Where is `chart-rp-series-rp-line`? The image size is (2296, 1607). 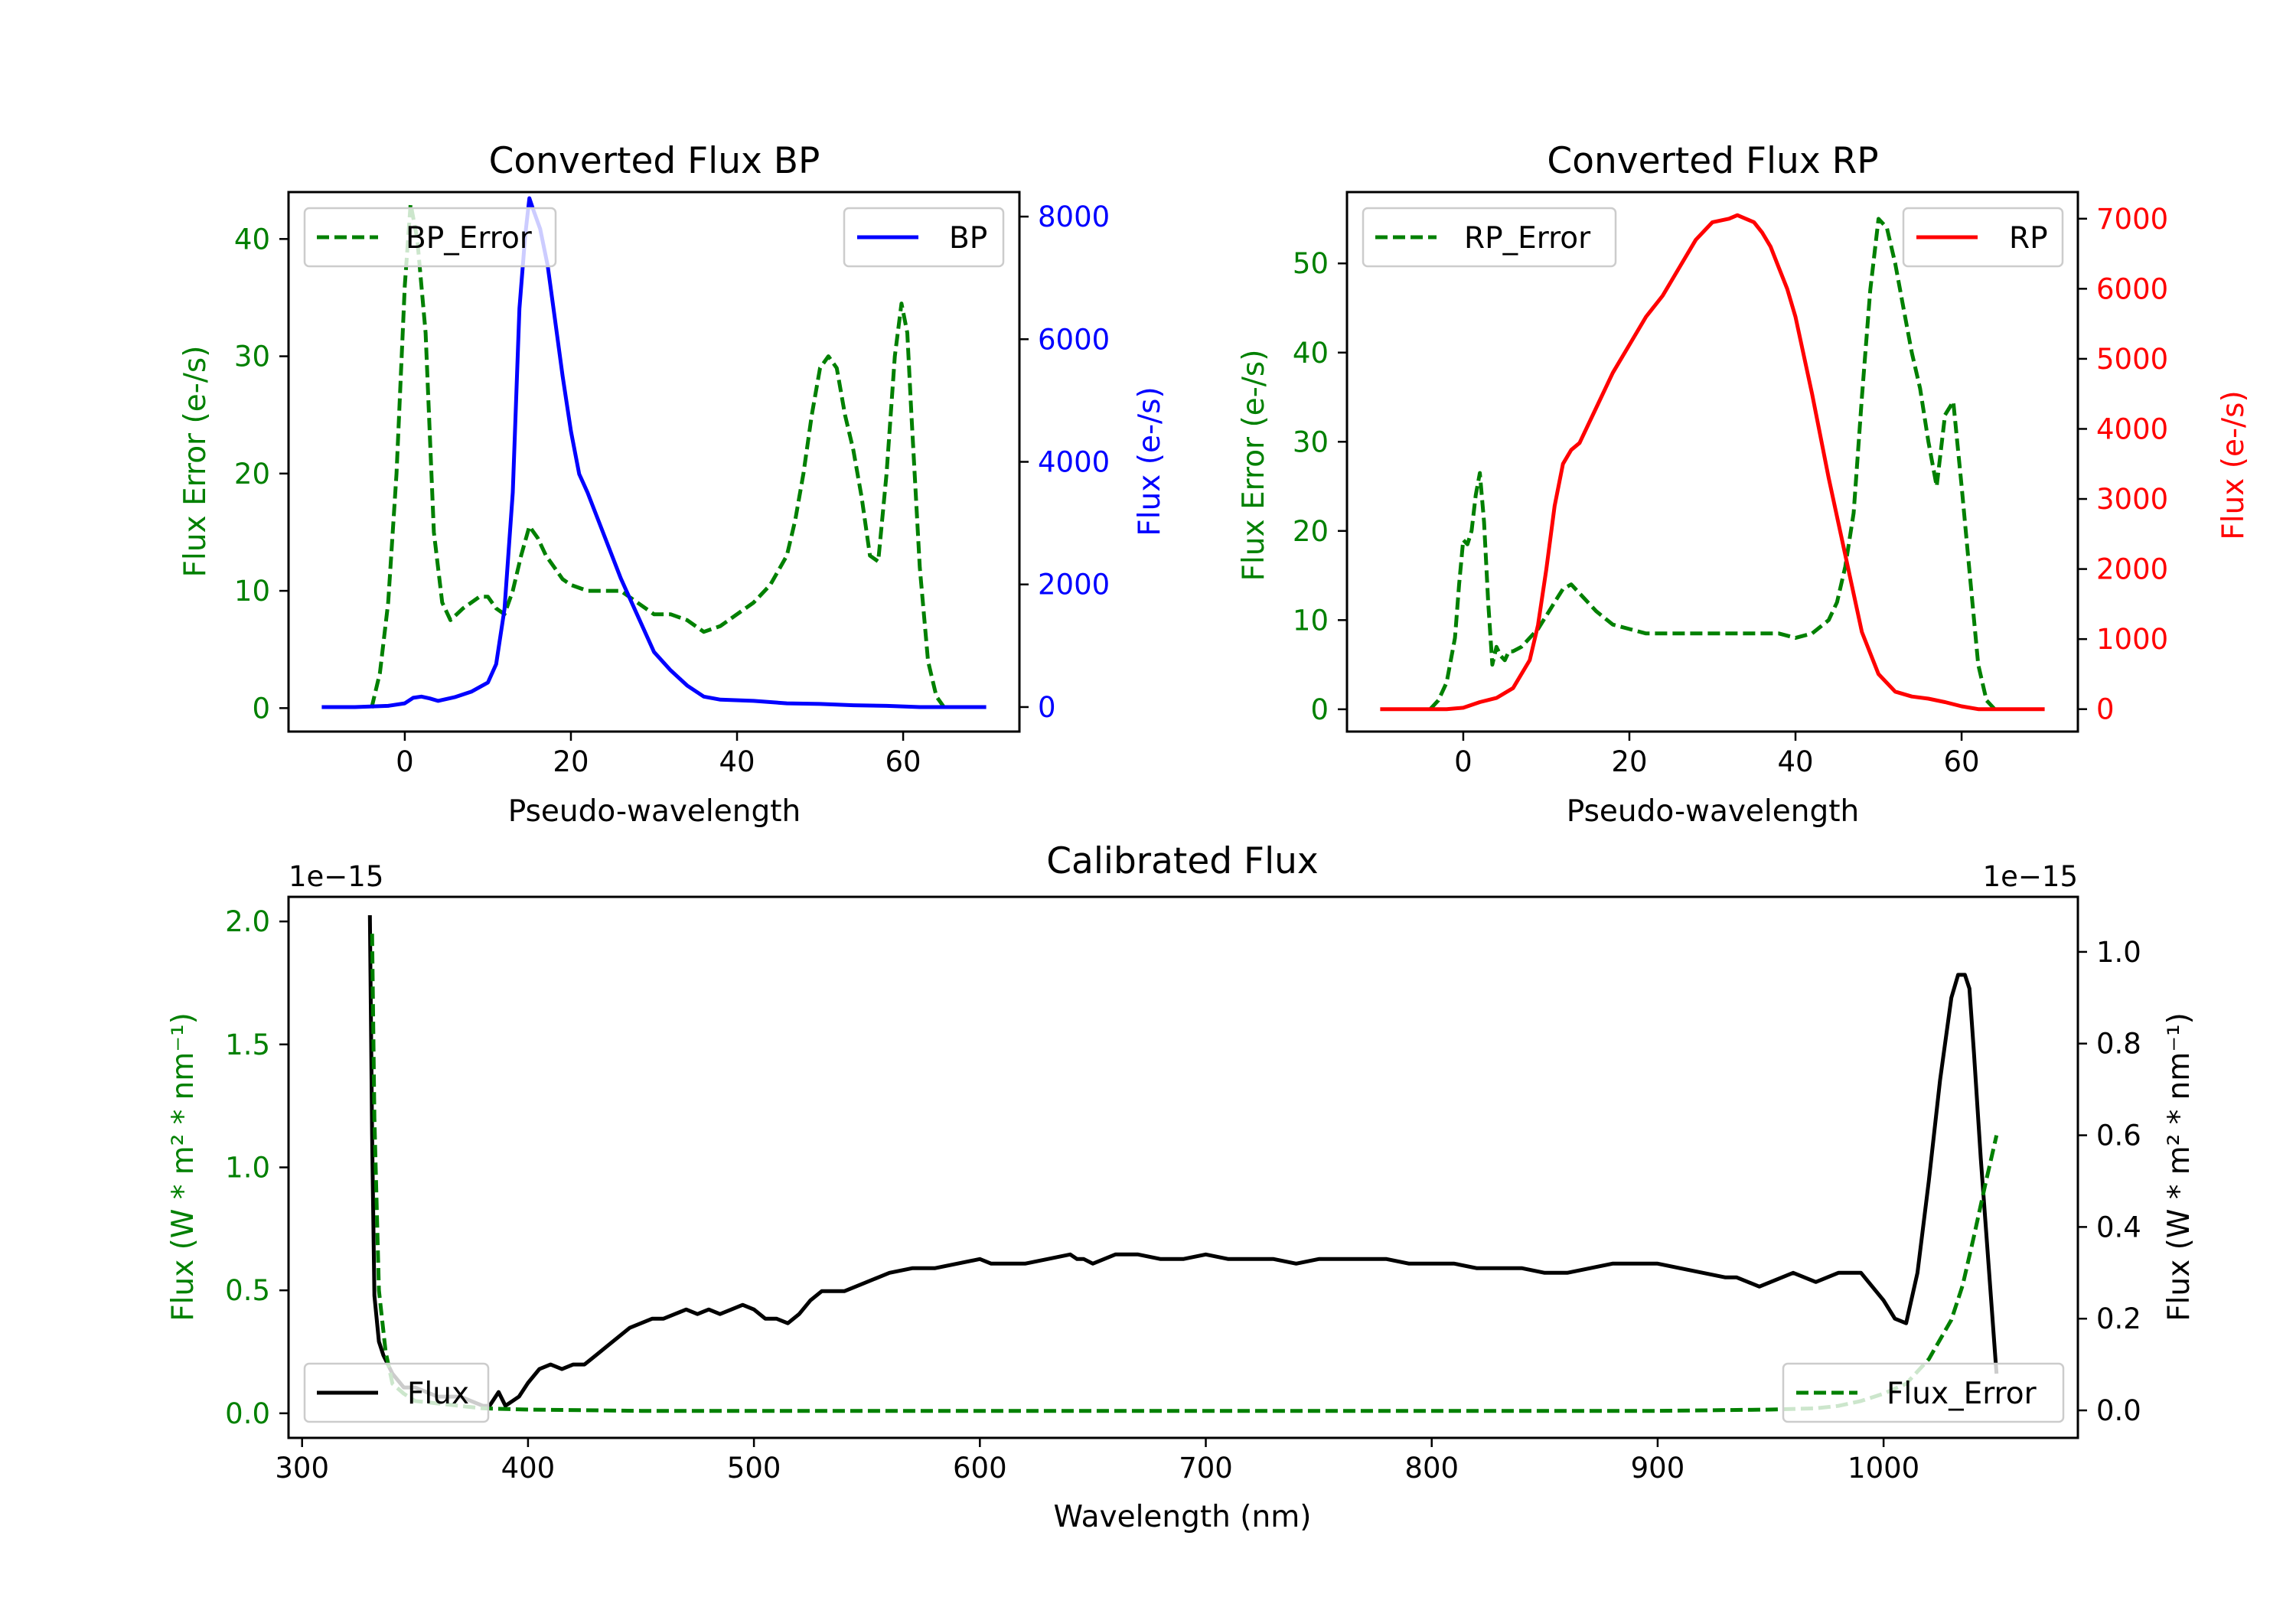 chart-rp-series-rp-line is located at coordinates (1712, 463).